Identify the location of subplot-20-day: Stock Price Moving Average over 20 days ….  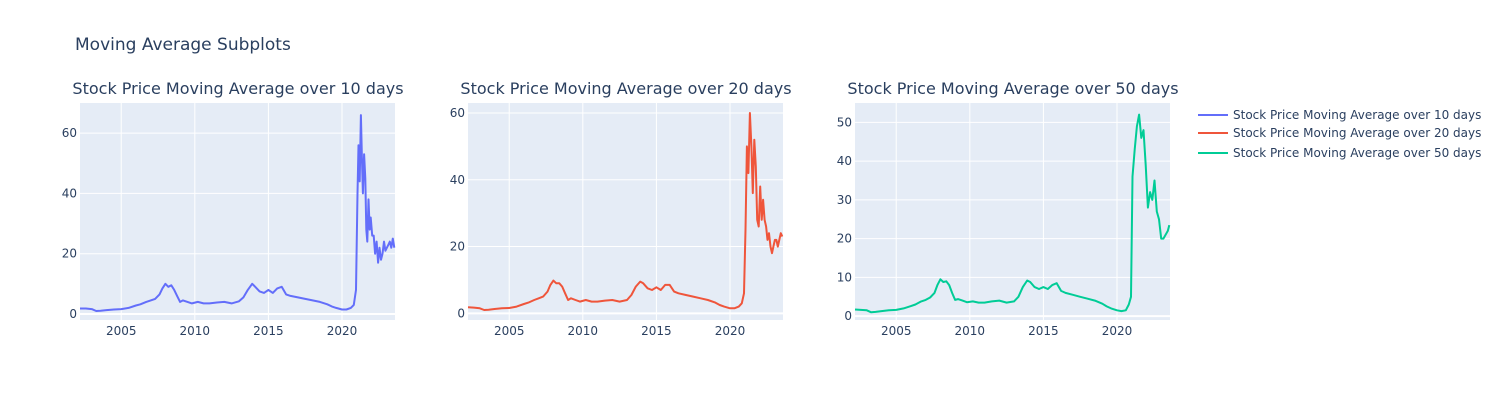
(621, 208).